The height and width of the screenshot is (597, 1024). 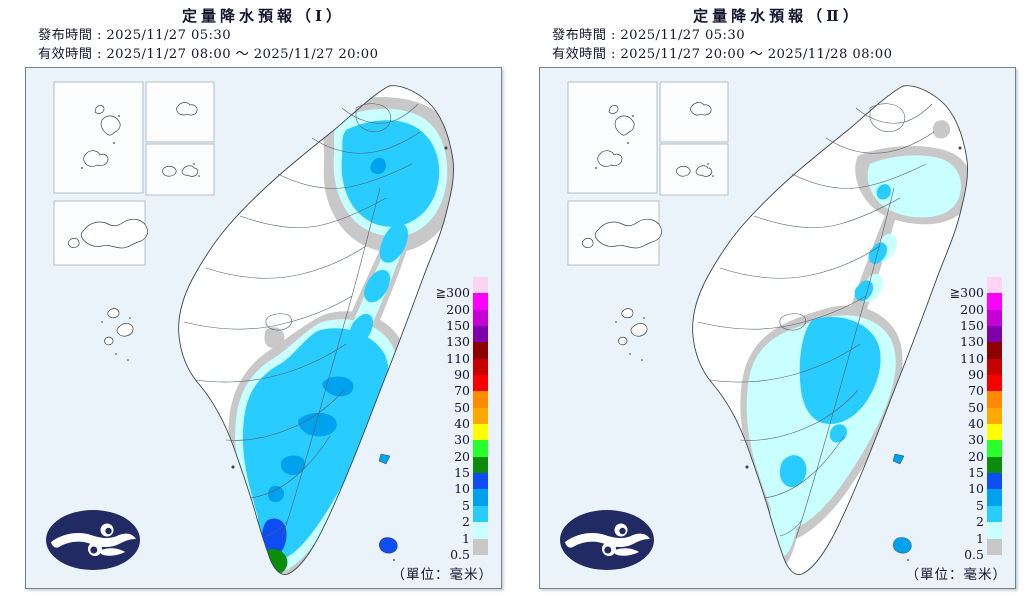 I want to click on legend-level-row: 5, so click(x=976, y=500).